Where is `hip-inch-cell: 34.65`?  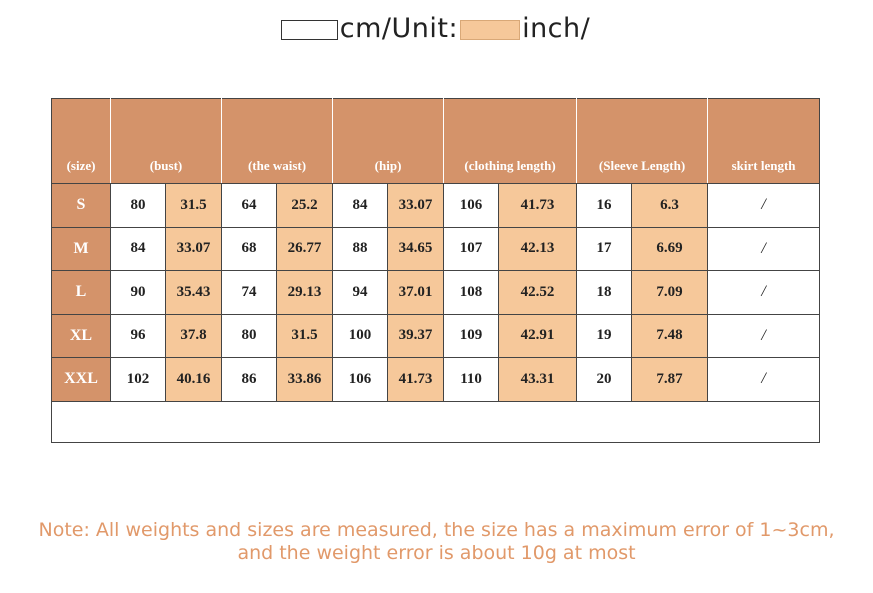 hip-inch-cell: 34.65 is located at coordinates (416, 248).